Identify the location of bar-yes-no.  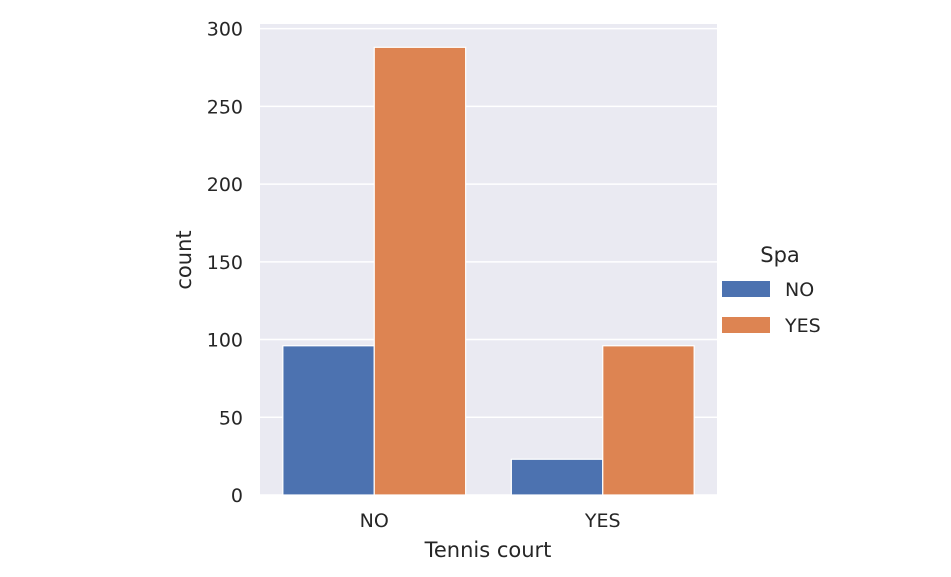
(557, 477).